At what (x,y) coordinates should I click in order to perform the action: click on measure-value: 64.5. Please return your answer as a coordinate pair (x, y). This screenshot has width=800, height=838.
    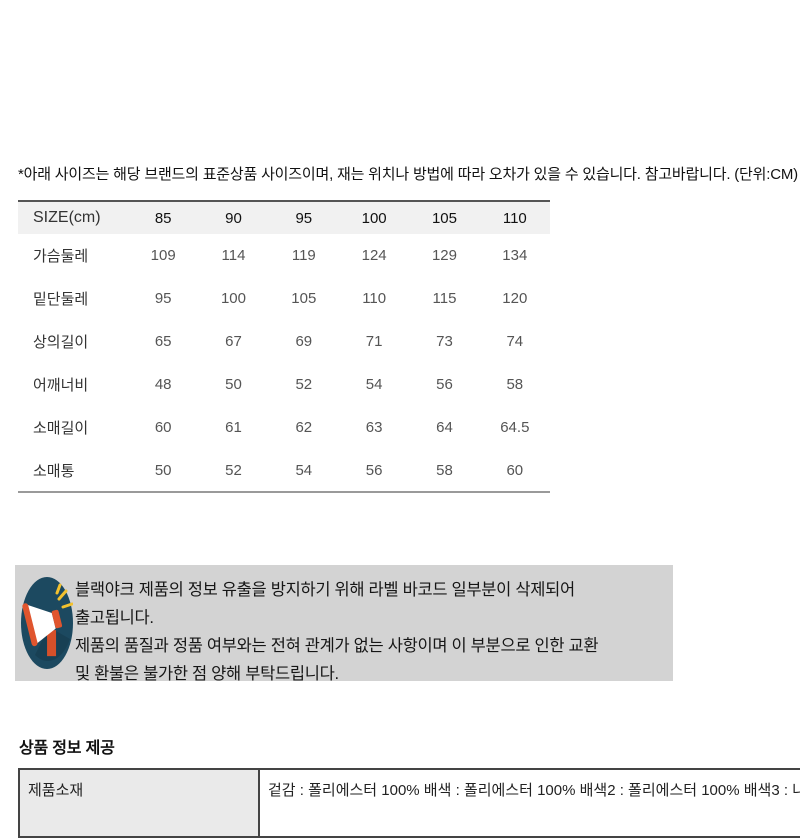
    Looking at the image, I should click on (515, 427).